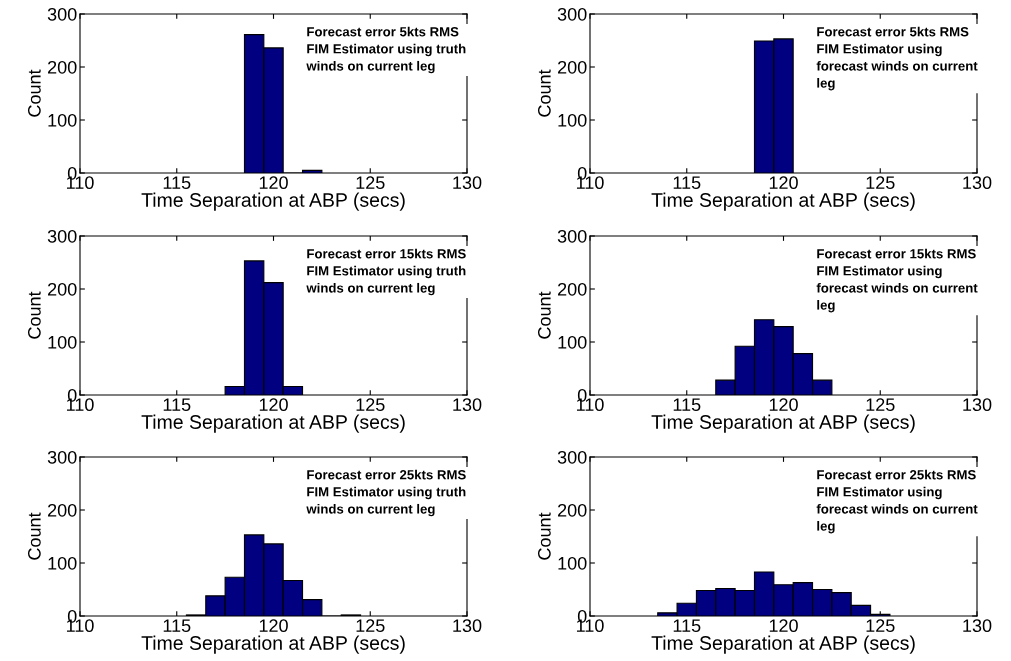 The height and width of the screenshot is (661, 1011). I want to click on annotation: Forecast error 25kts RMS FIM Estimator using truth winds on current leg, so click(386, 493).